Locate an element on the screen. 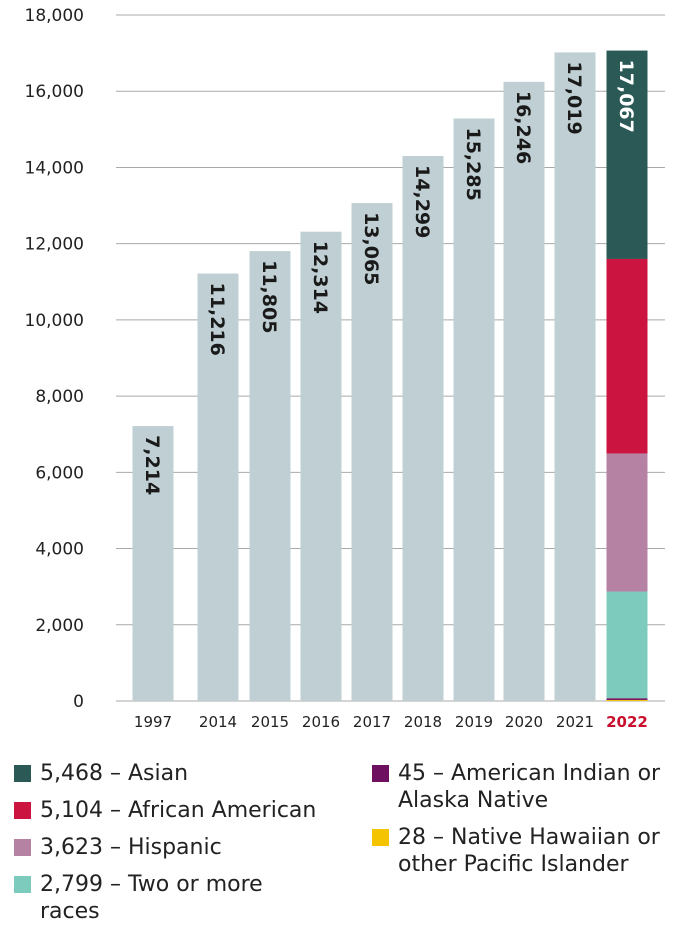 The height and width of the screenshot is (941, 699). y-tick-label: 18,000 is located at coordinates (54, 16).